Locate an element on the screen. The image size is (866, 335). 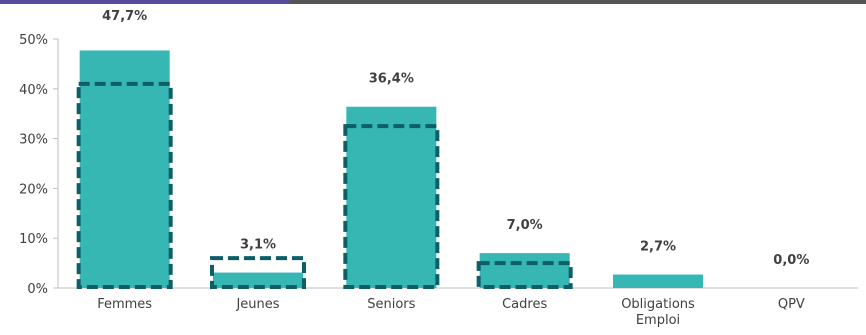
category-label: Jeunes is located at coordinates (257, 304).